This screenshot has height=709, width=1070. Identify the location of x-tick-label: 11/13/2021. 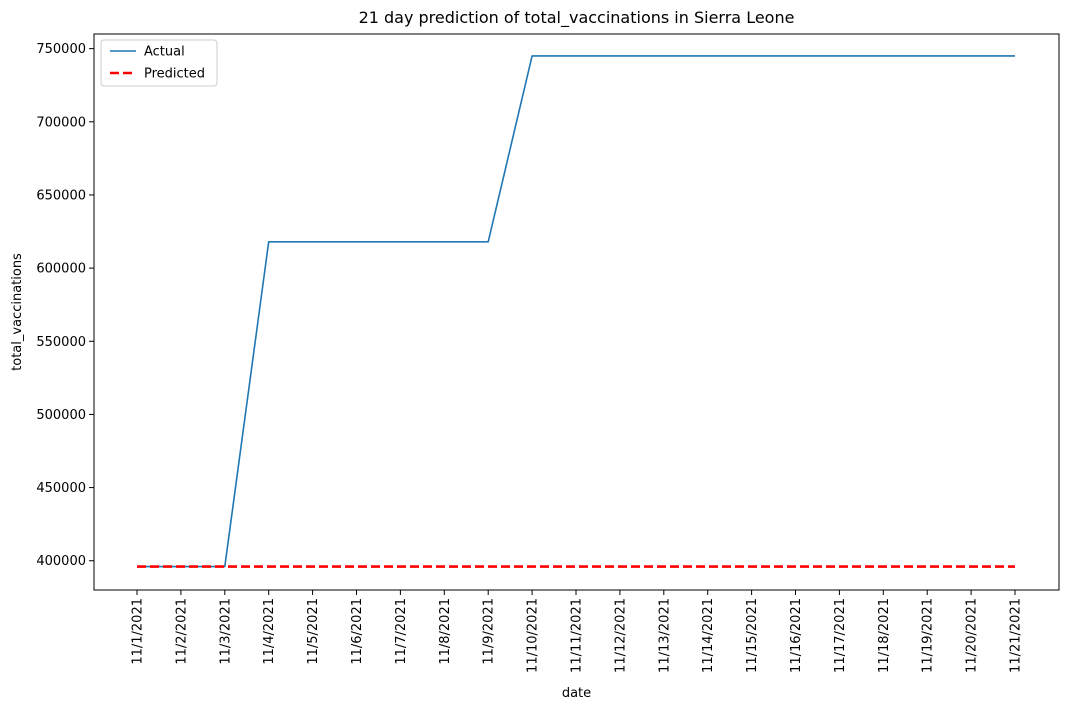
(664, 635).